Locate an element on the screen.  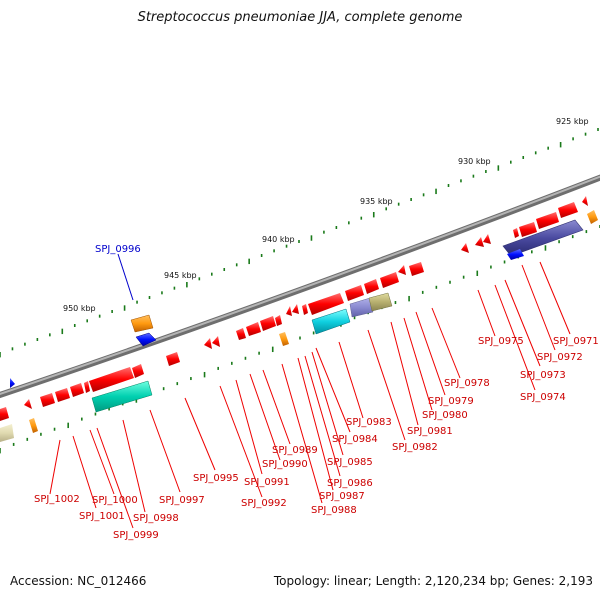
cream-box-left is located at coordinates (7, 433).